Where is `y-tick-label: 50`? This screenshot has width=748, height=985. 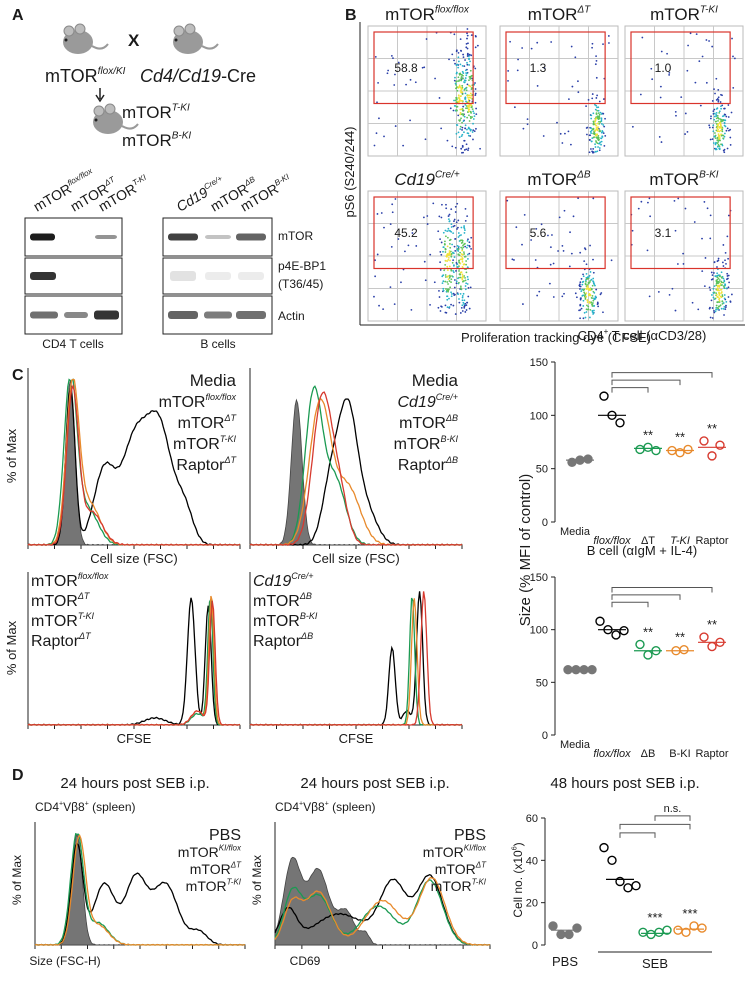
y-tick-label: 50 is located at coordinates (542, 683).